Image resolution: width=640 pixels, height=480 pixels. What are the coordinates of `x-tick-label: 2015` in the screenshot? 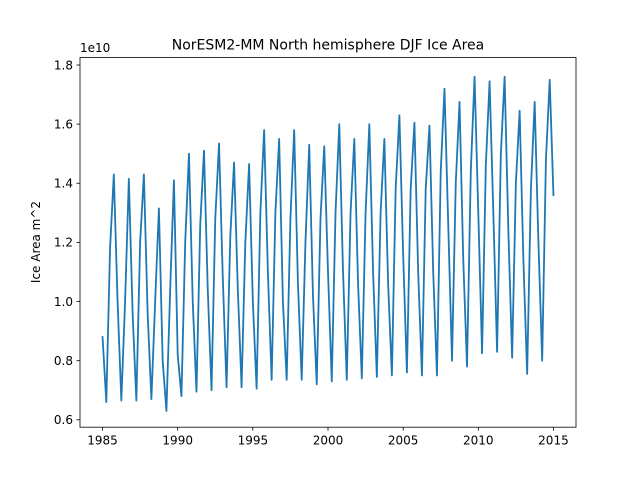 It's located at (553, 441).